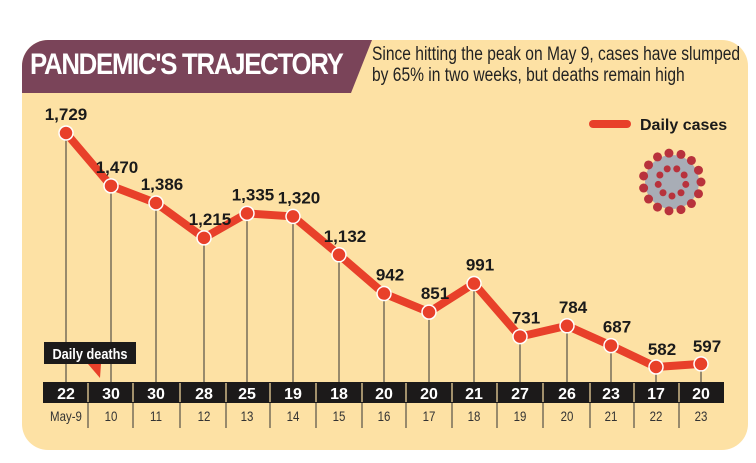  What do you see at coordinates (526, 318) in the screenshot?
I see `data-label: 731` at bounding box center [526, 318].